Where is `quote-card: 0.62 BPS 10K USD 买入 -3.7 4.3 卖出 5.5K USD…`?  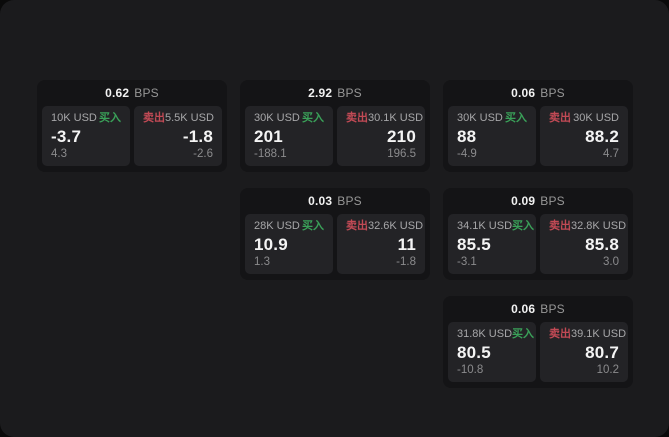
quote-card: 0.62 BPS 10K USD 买入 -3.7 4.3 卖出 5.5K USD… is located at coordinates (132, 126).